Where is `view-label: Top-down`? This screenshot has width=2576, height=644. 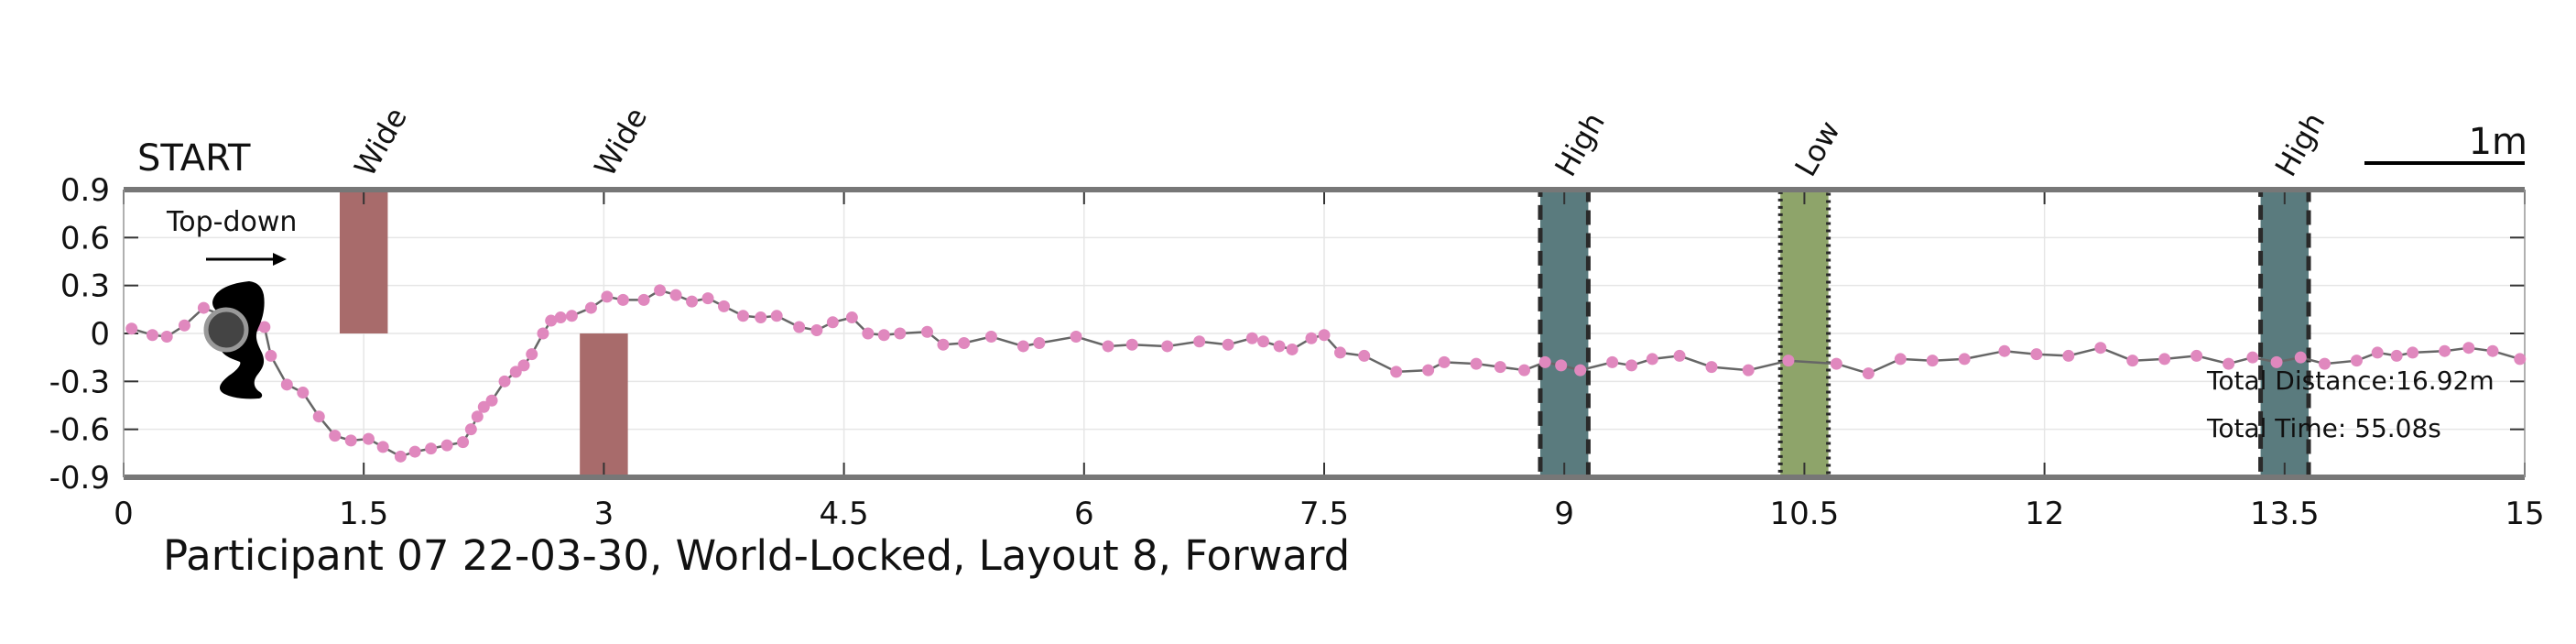
view-label: Top-down is located at coordinates (231, 222).